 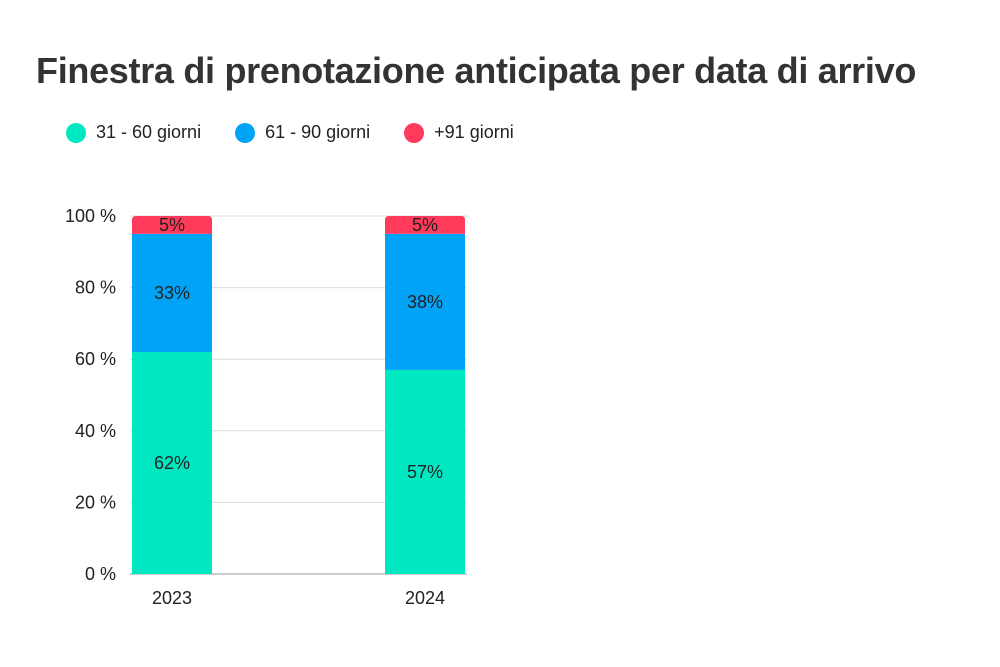 What do you see at coordinates (149, 132) in the screenshot?
I see `legend-label-31-60: 31 - 60 giorni` at bounding box center [149, 132].